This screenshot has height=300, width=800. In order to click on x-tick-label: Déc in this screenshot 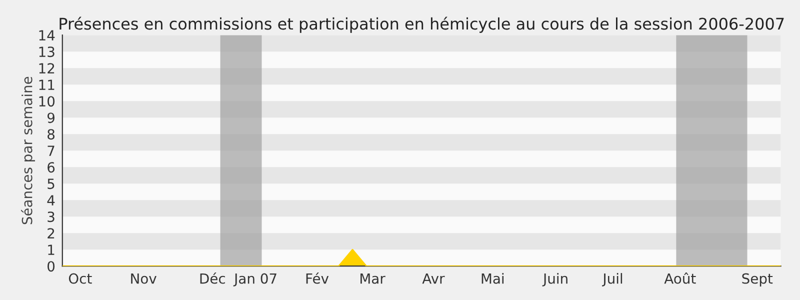, I will do `click(212, 278)`.